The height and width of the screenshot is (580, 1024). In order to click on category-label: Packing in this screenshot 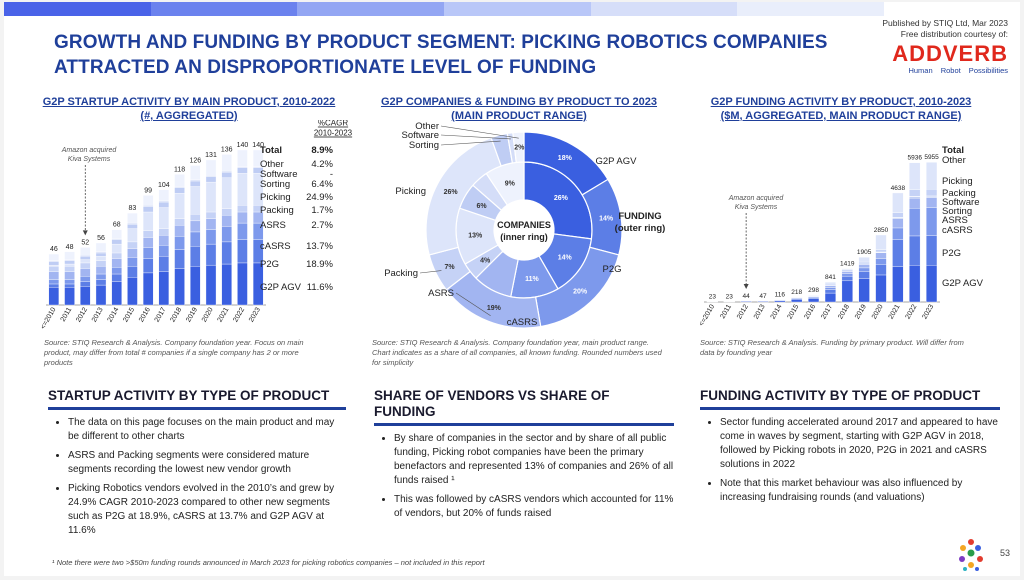, I will do `click(401, 273)`.